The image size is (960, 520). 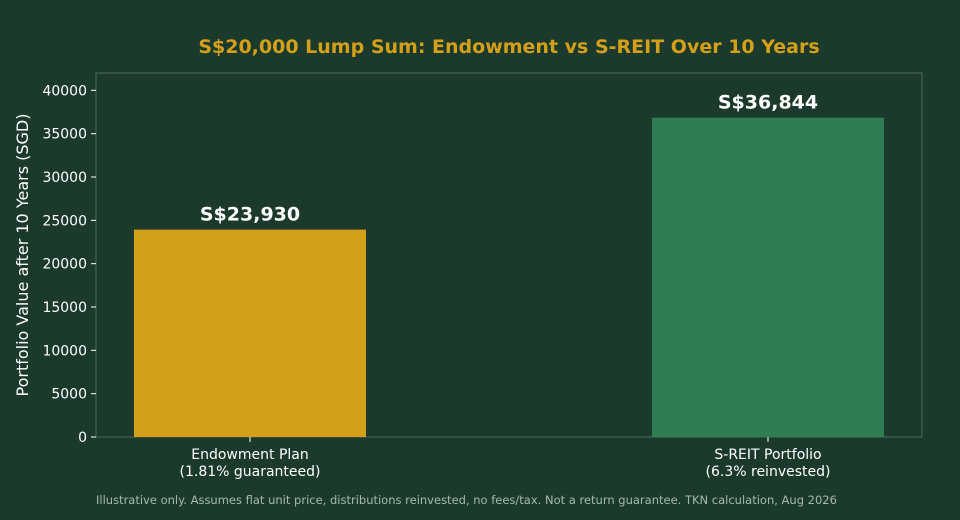 I want to click on x-tick-label: Endowment Plan, so click(x=249, y=455).